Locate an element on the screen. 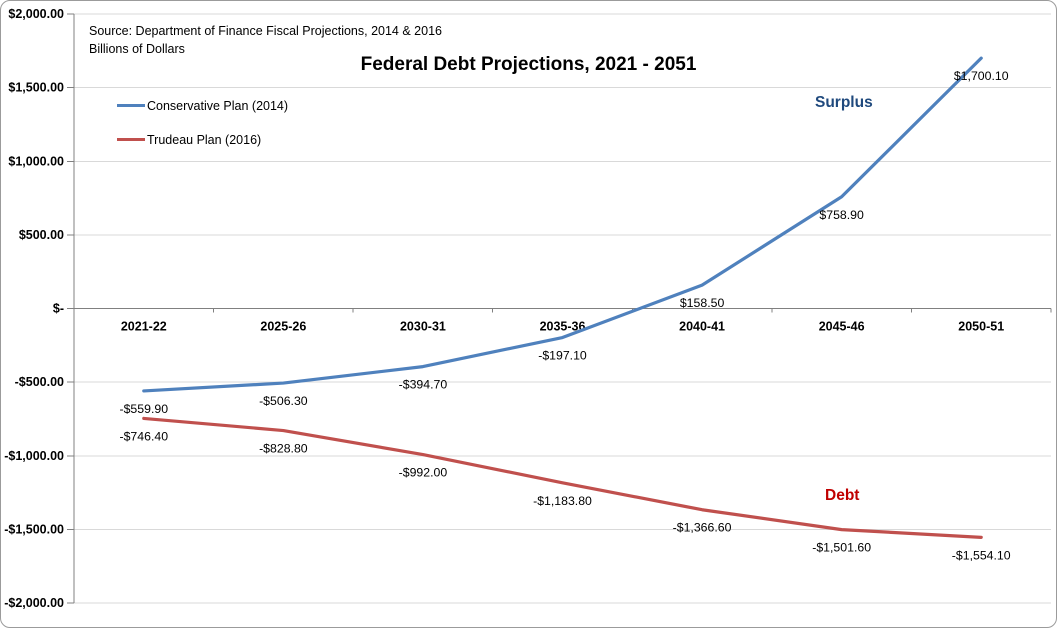 The height and width of the screenshot is (628, 1057). y-tick-label: $2,000.00 is located at coordinates (36, 14).